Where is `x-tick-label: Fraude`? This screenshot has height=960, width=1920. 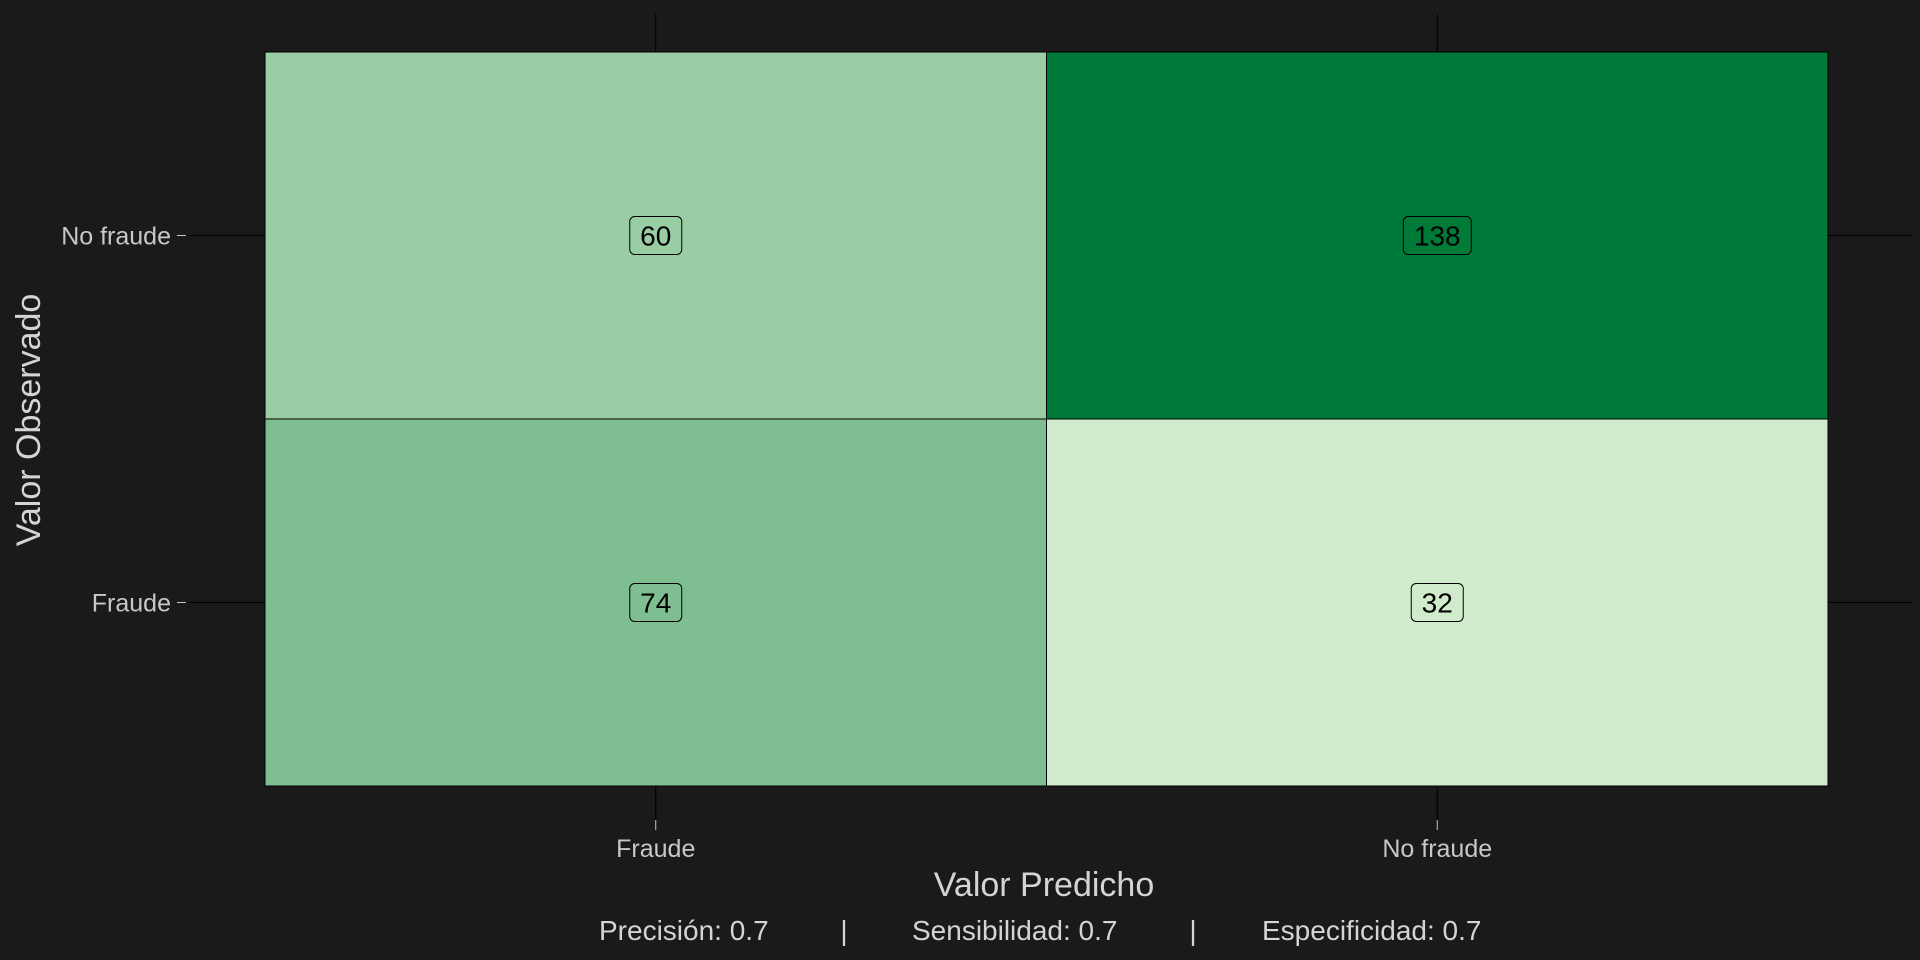
x-tick-label: Fraude is located at coordinates (655, 849).